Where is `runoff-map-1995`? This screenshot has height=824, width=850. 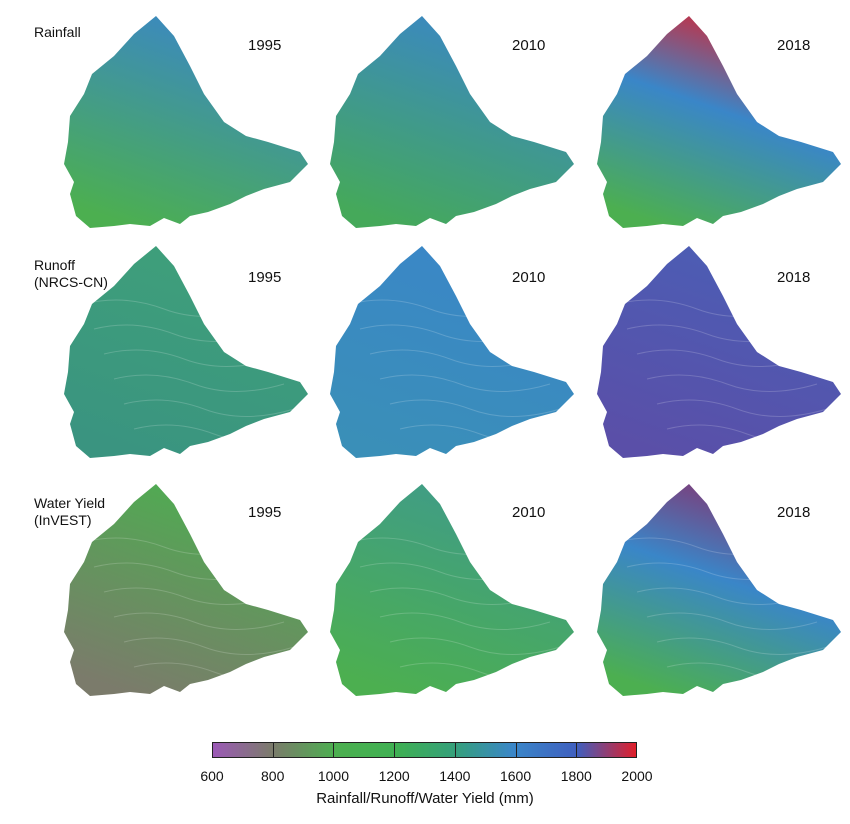
runoff-map-1995 is located at coordinates (186, 352).